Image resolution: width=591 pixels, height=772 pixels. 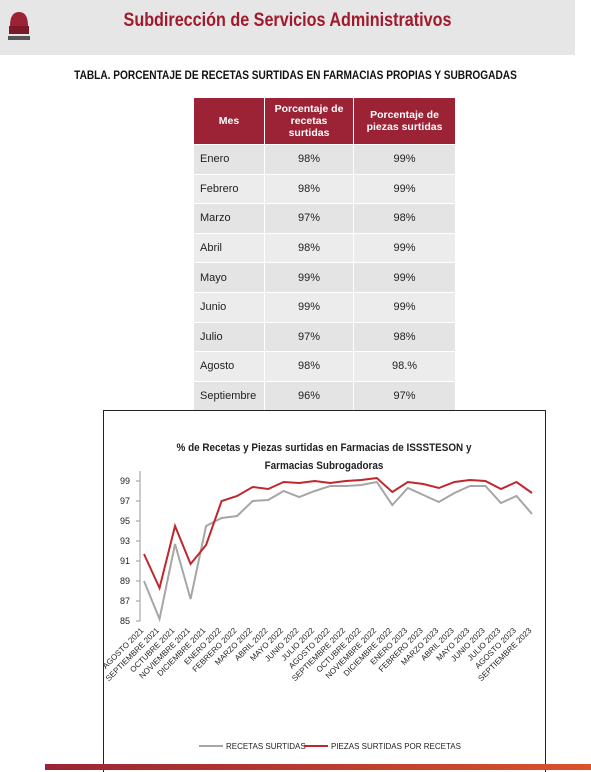 I want to click on table-row: Agosto 98% 98.%, so click(x=324, y=366).